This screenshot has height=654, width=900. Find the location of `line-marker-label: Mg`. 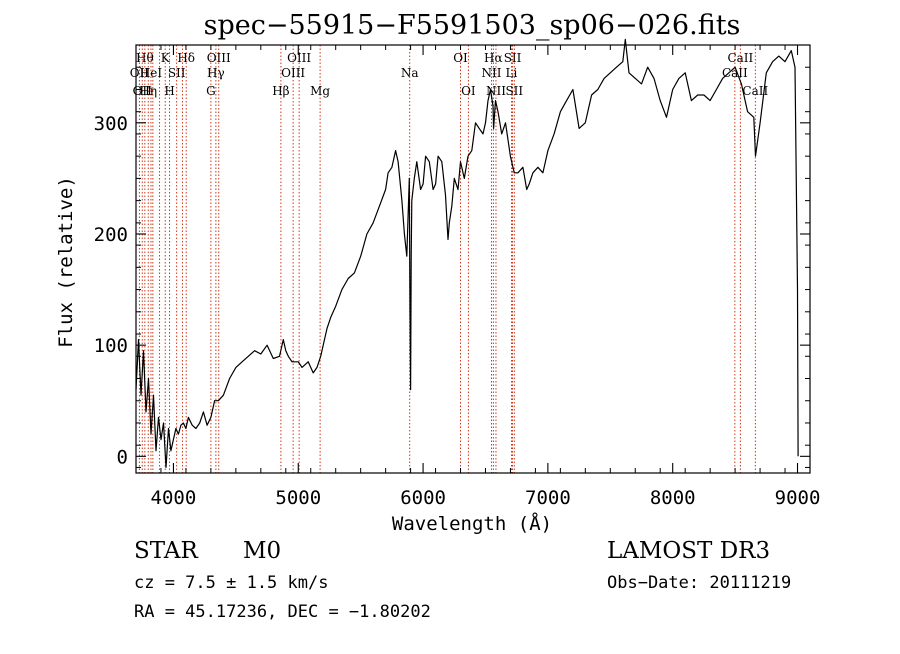

line-marker-label: Mg is located at coordinates (320, 91).